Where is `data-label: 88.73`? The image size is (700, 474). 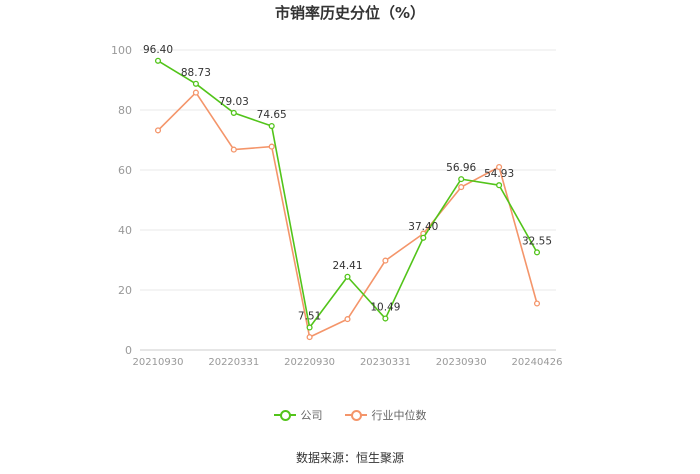 data-label: 88.73 is located at coordinates (196, 73).